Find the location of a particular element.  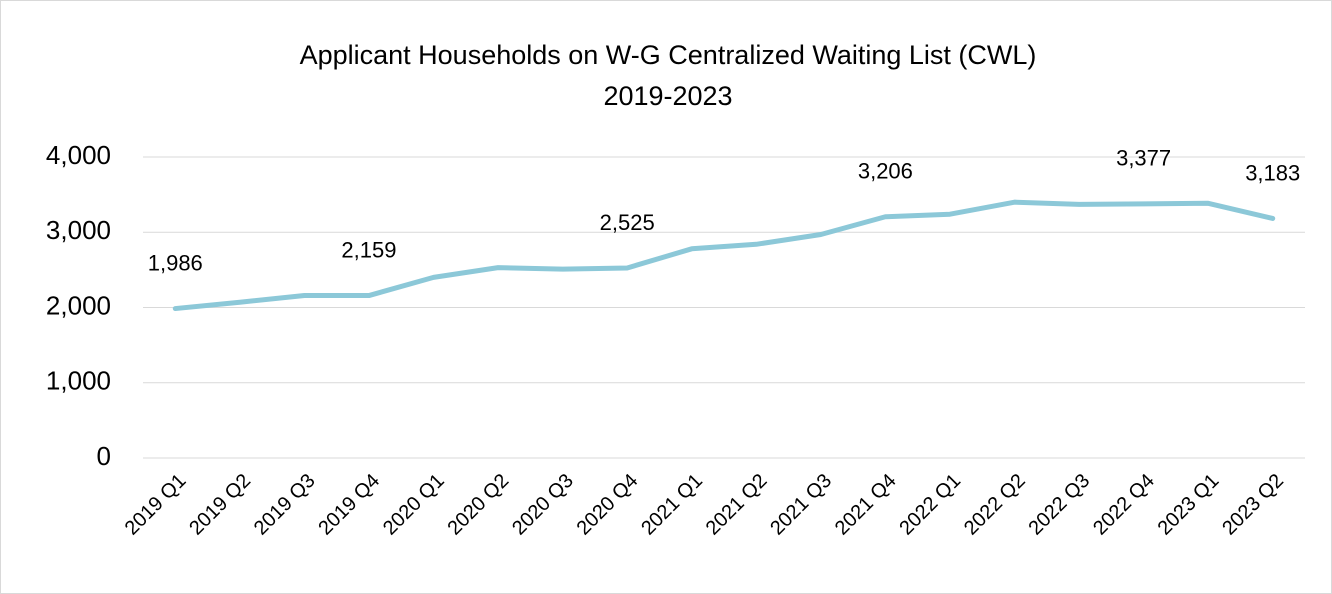

chart-subtitle: 2019-2023 is located at coordinates (667, 96).